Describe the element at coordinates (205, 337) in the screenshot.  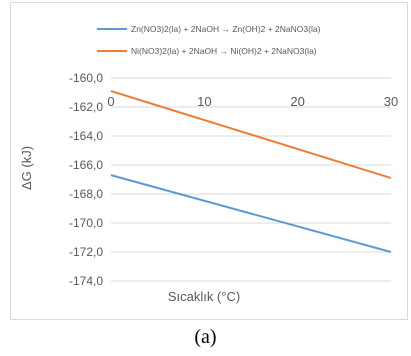
I see `figure-caption: (a)` at that location.